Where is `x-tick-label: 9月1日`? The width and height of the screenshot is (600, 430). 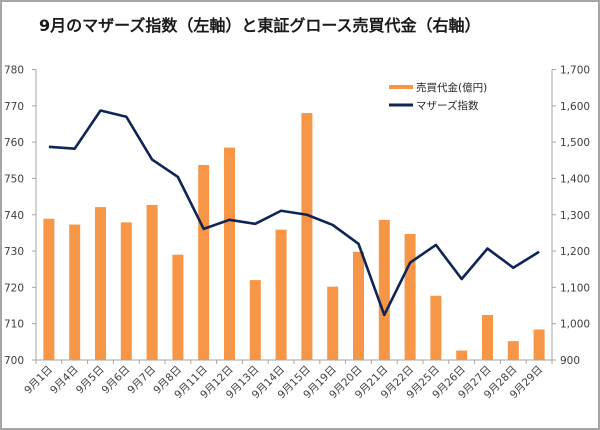 x-tick-label: 9月1日 is located at coordinates (38, 380).